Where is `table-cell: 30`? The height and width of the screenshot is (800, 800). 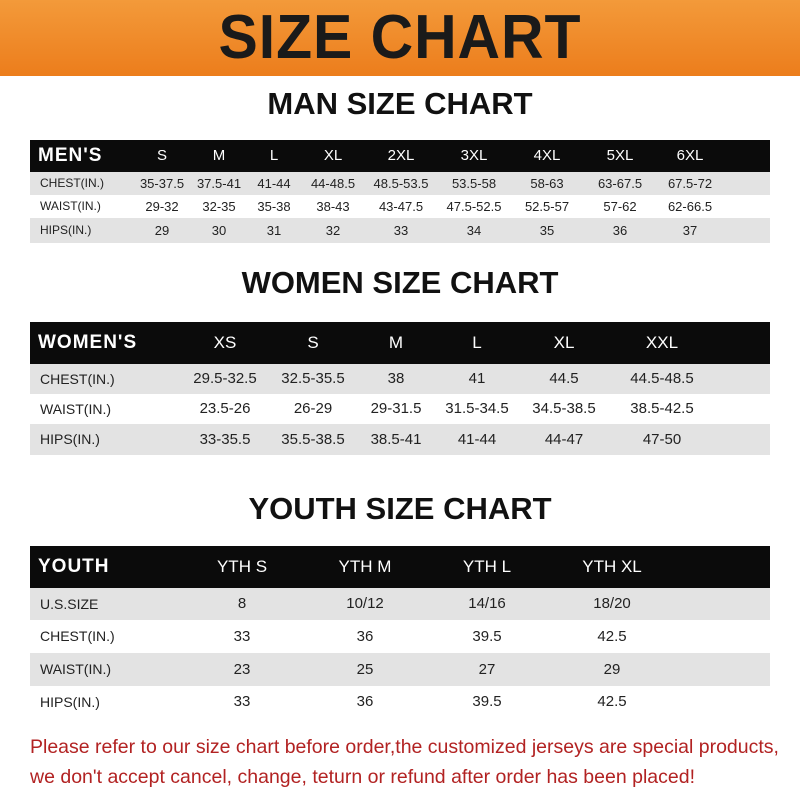 table-cell: 30 is located at coordinates (219, 230).